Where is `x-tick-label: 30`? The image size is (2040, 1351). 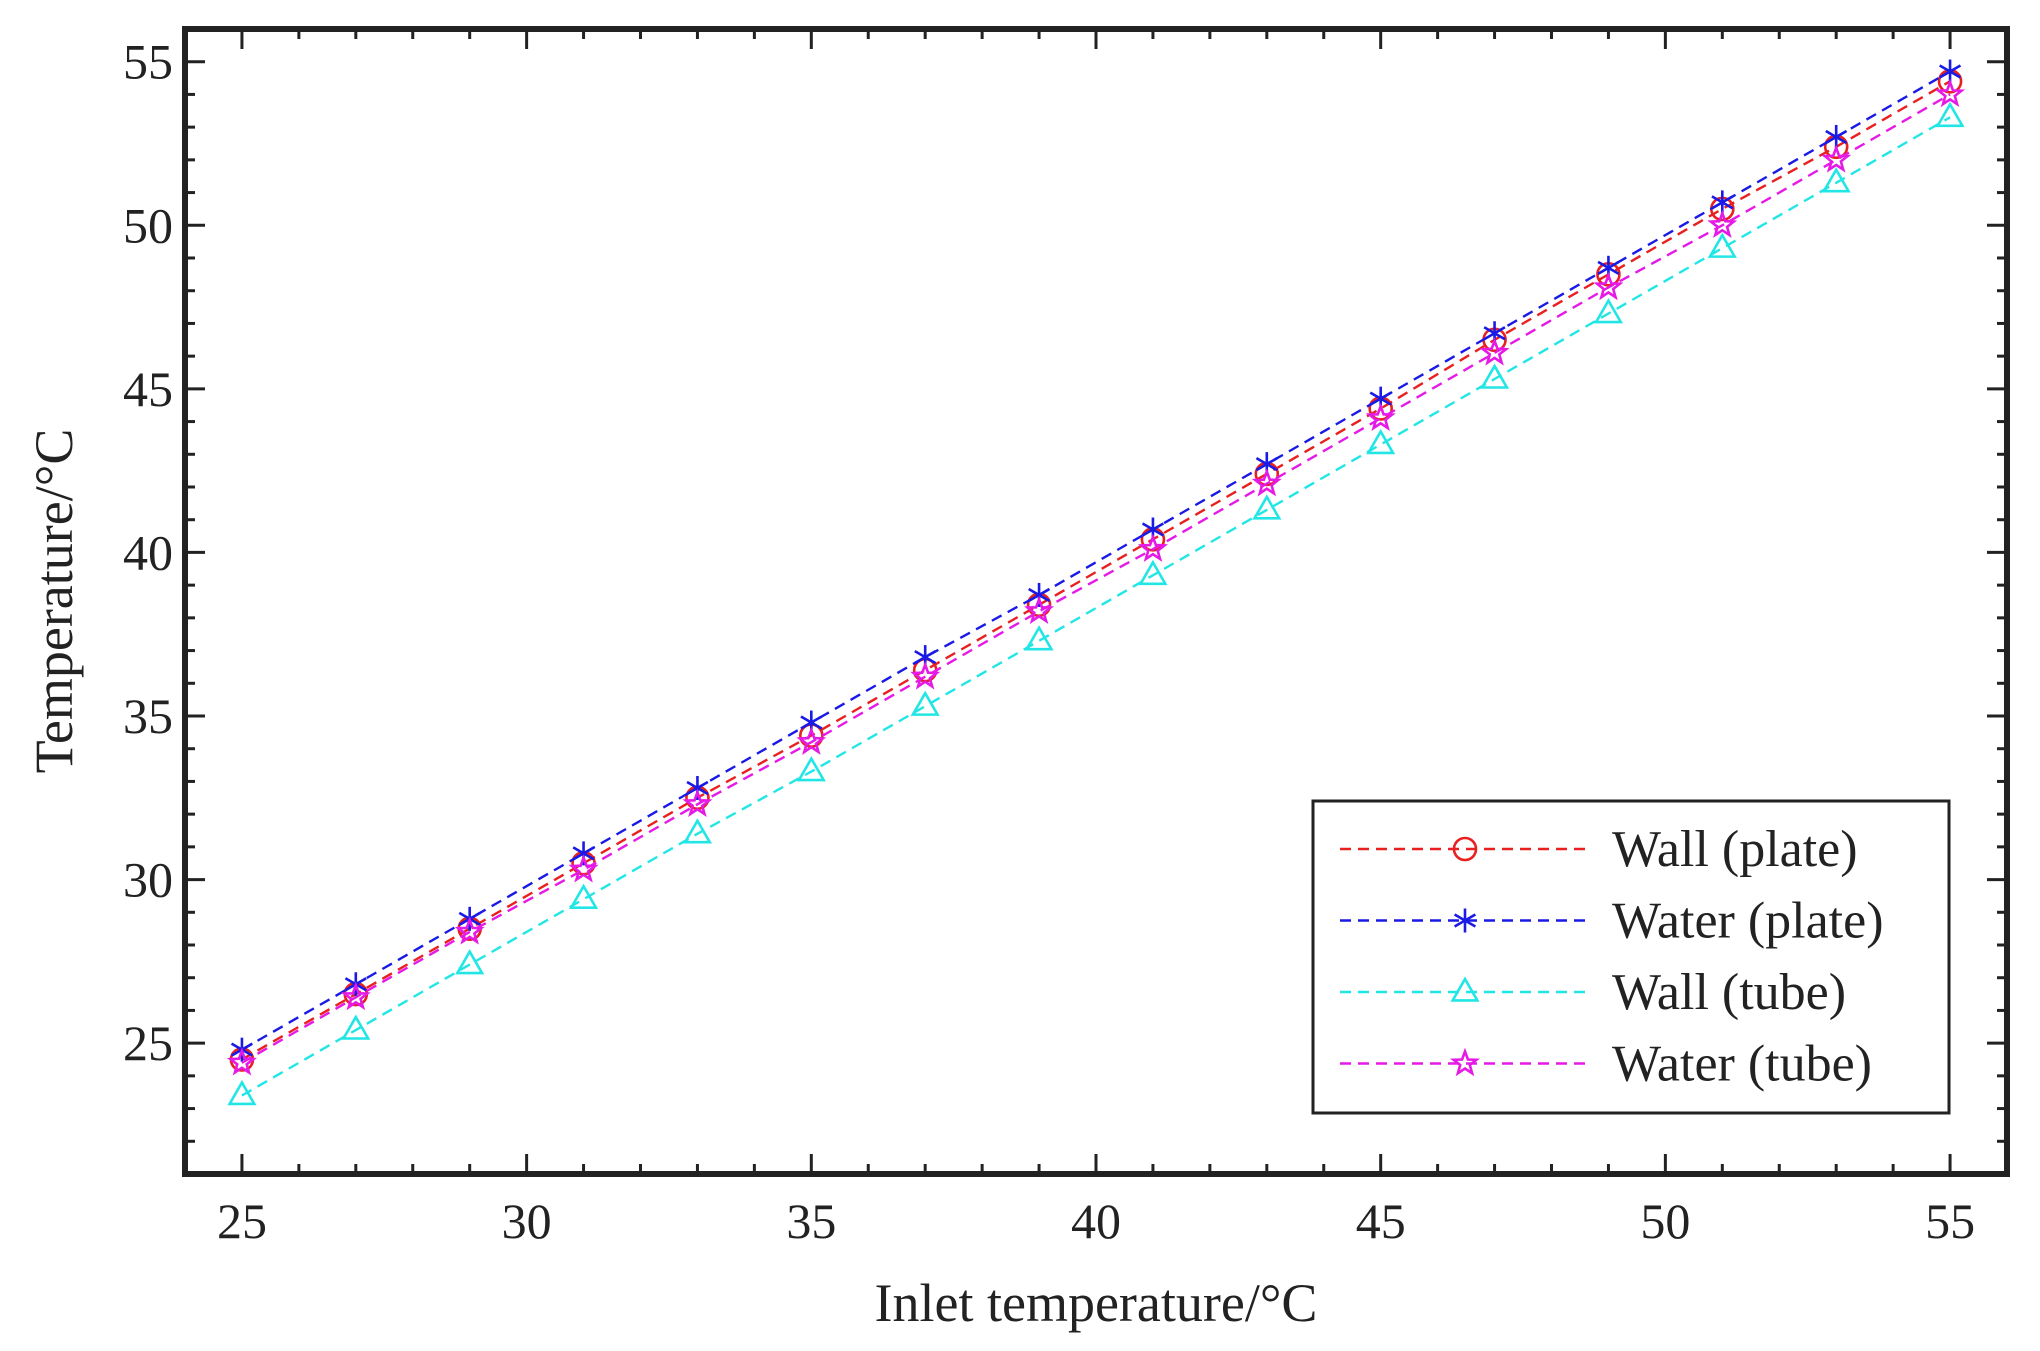 x-tick-label: 30 is located at coordinates (527, 1221).